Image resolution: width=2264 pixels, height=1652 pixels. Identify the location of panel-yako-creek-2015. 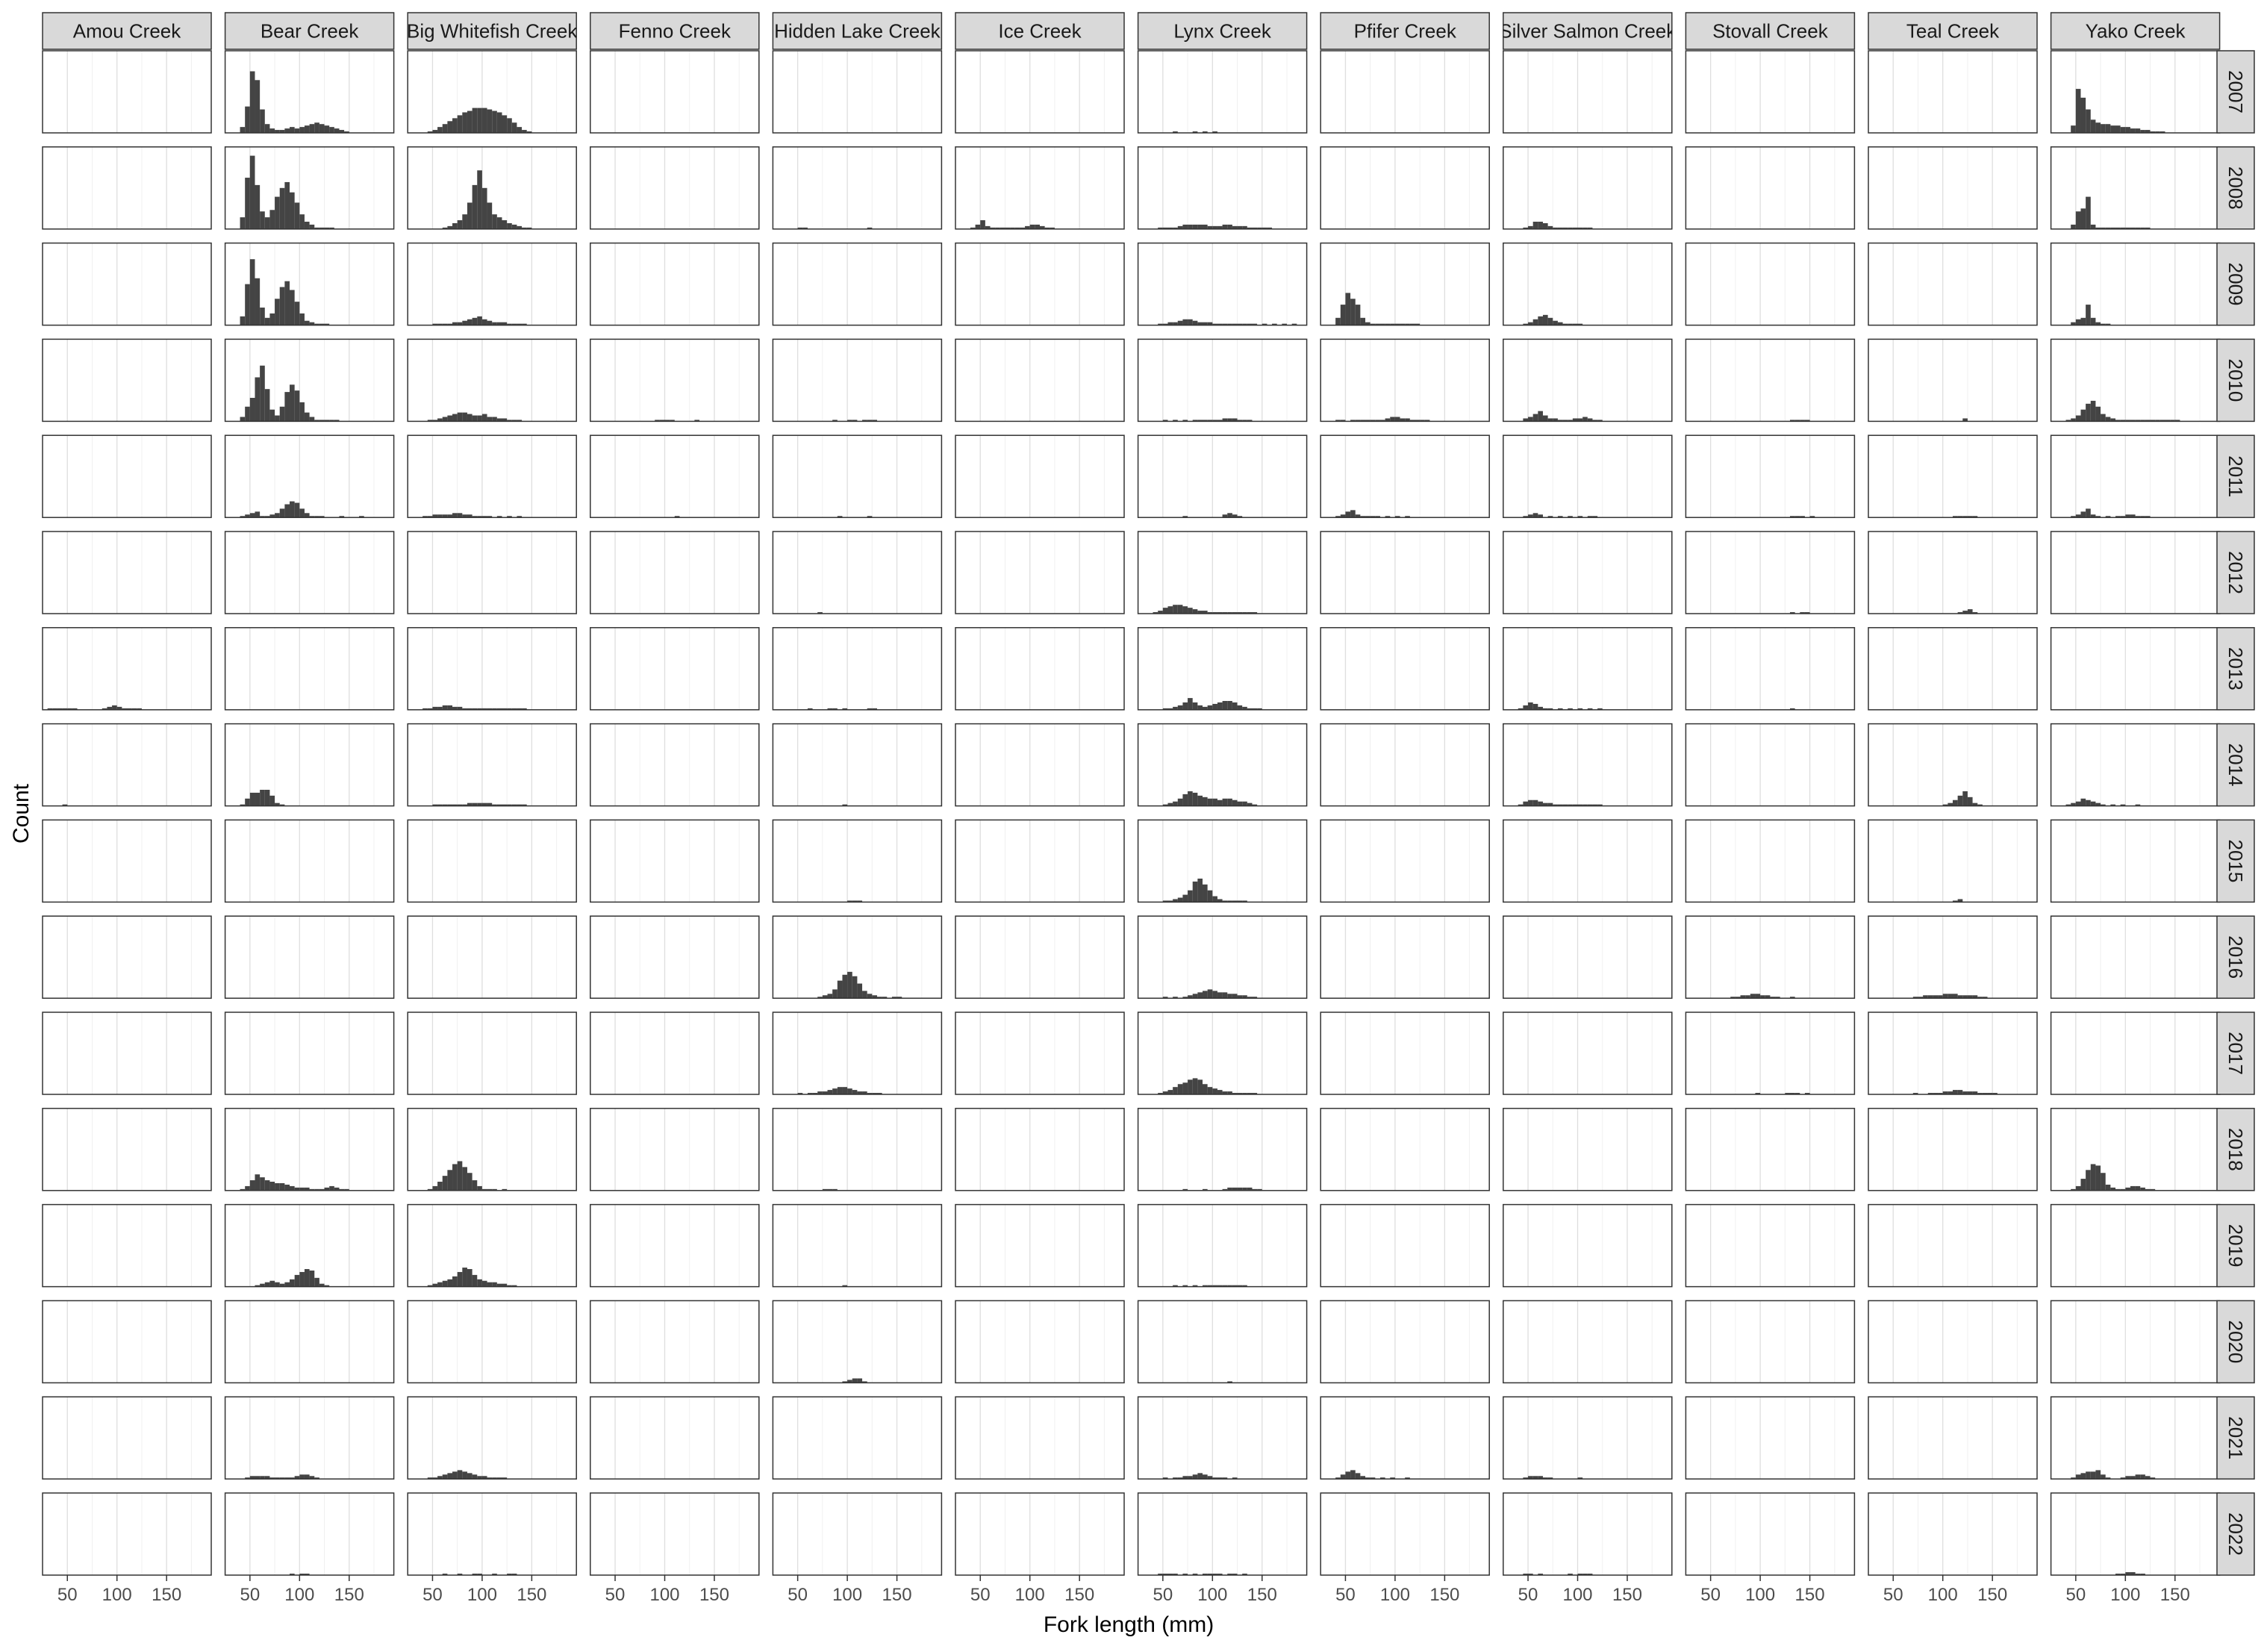
(2135, 861).